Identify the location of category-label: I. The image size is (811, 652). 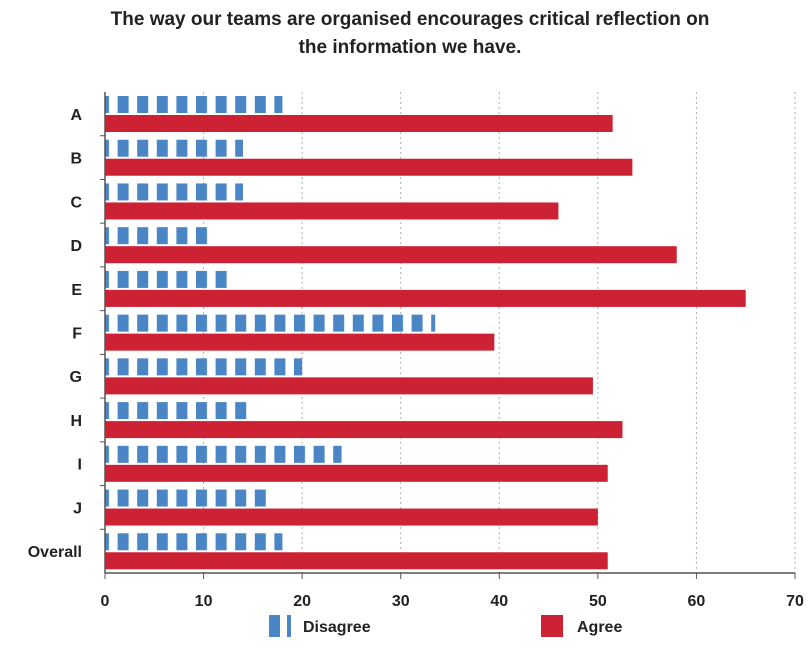
(80, 465).